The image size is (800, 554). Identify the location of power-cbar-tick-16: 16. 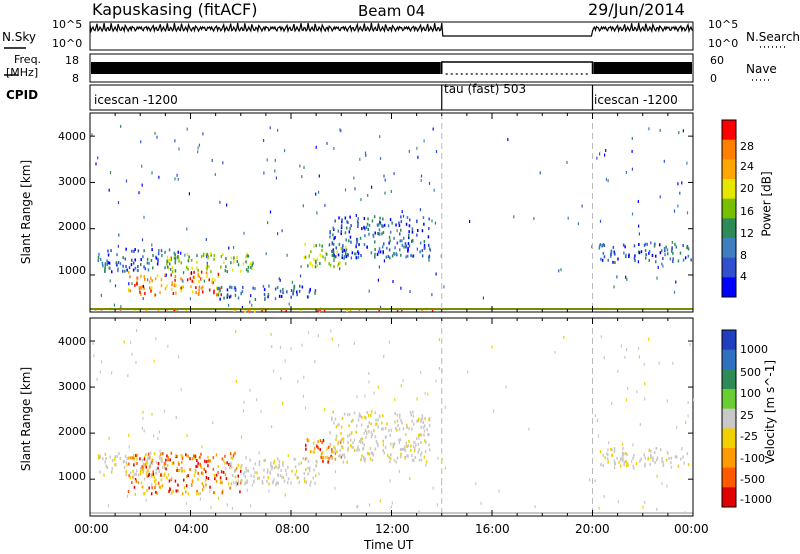
(747, 211).